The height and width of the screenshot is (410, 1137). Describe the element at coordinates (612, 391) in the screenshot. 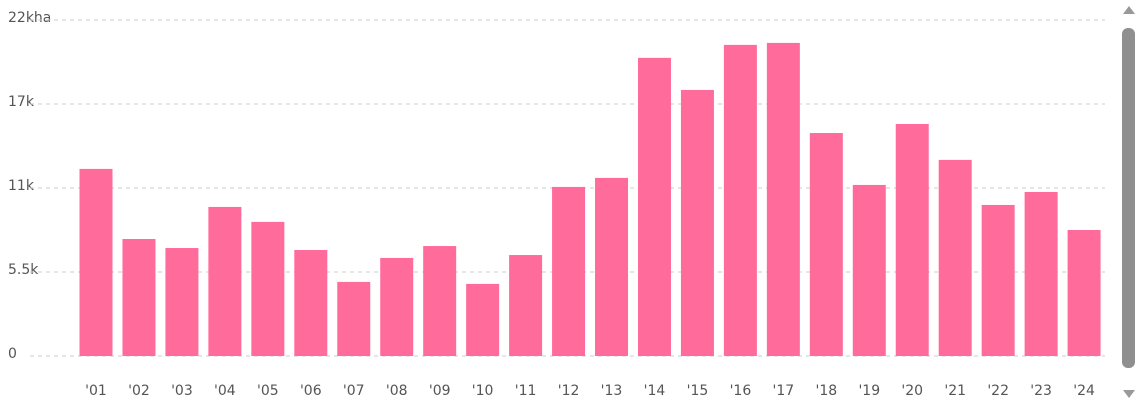

I see `x-tick-label: '13` at that location.